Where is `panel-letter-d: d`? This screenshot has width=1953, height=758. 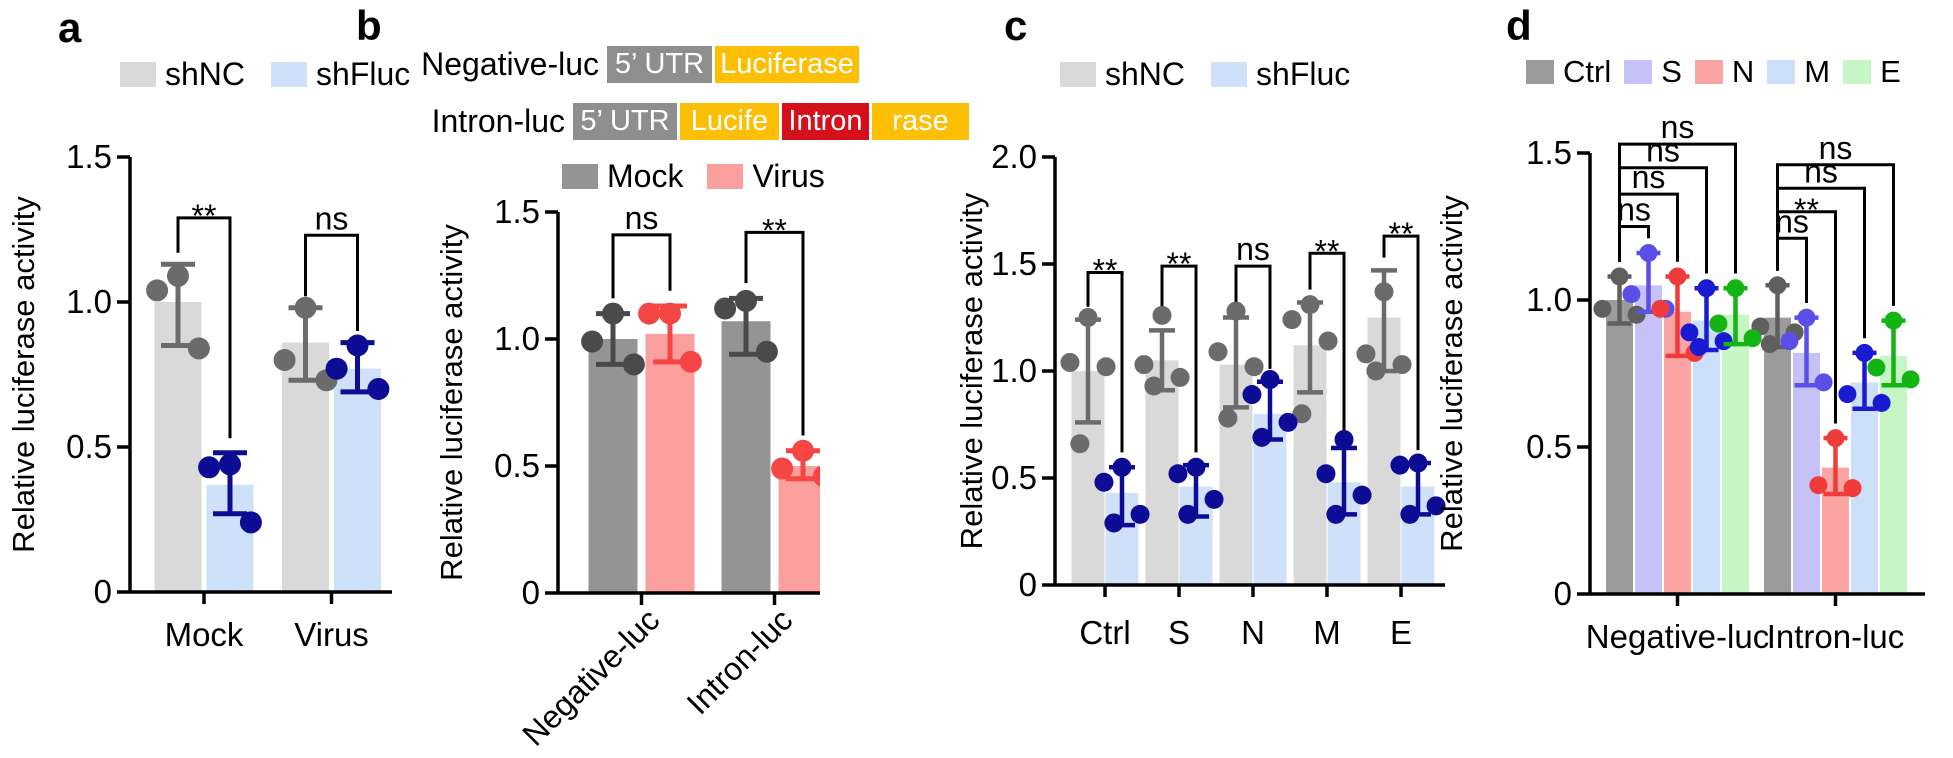
panel-letter-d: d is located at coordinates (1519, 25).